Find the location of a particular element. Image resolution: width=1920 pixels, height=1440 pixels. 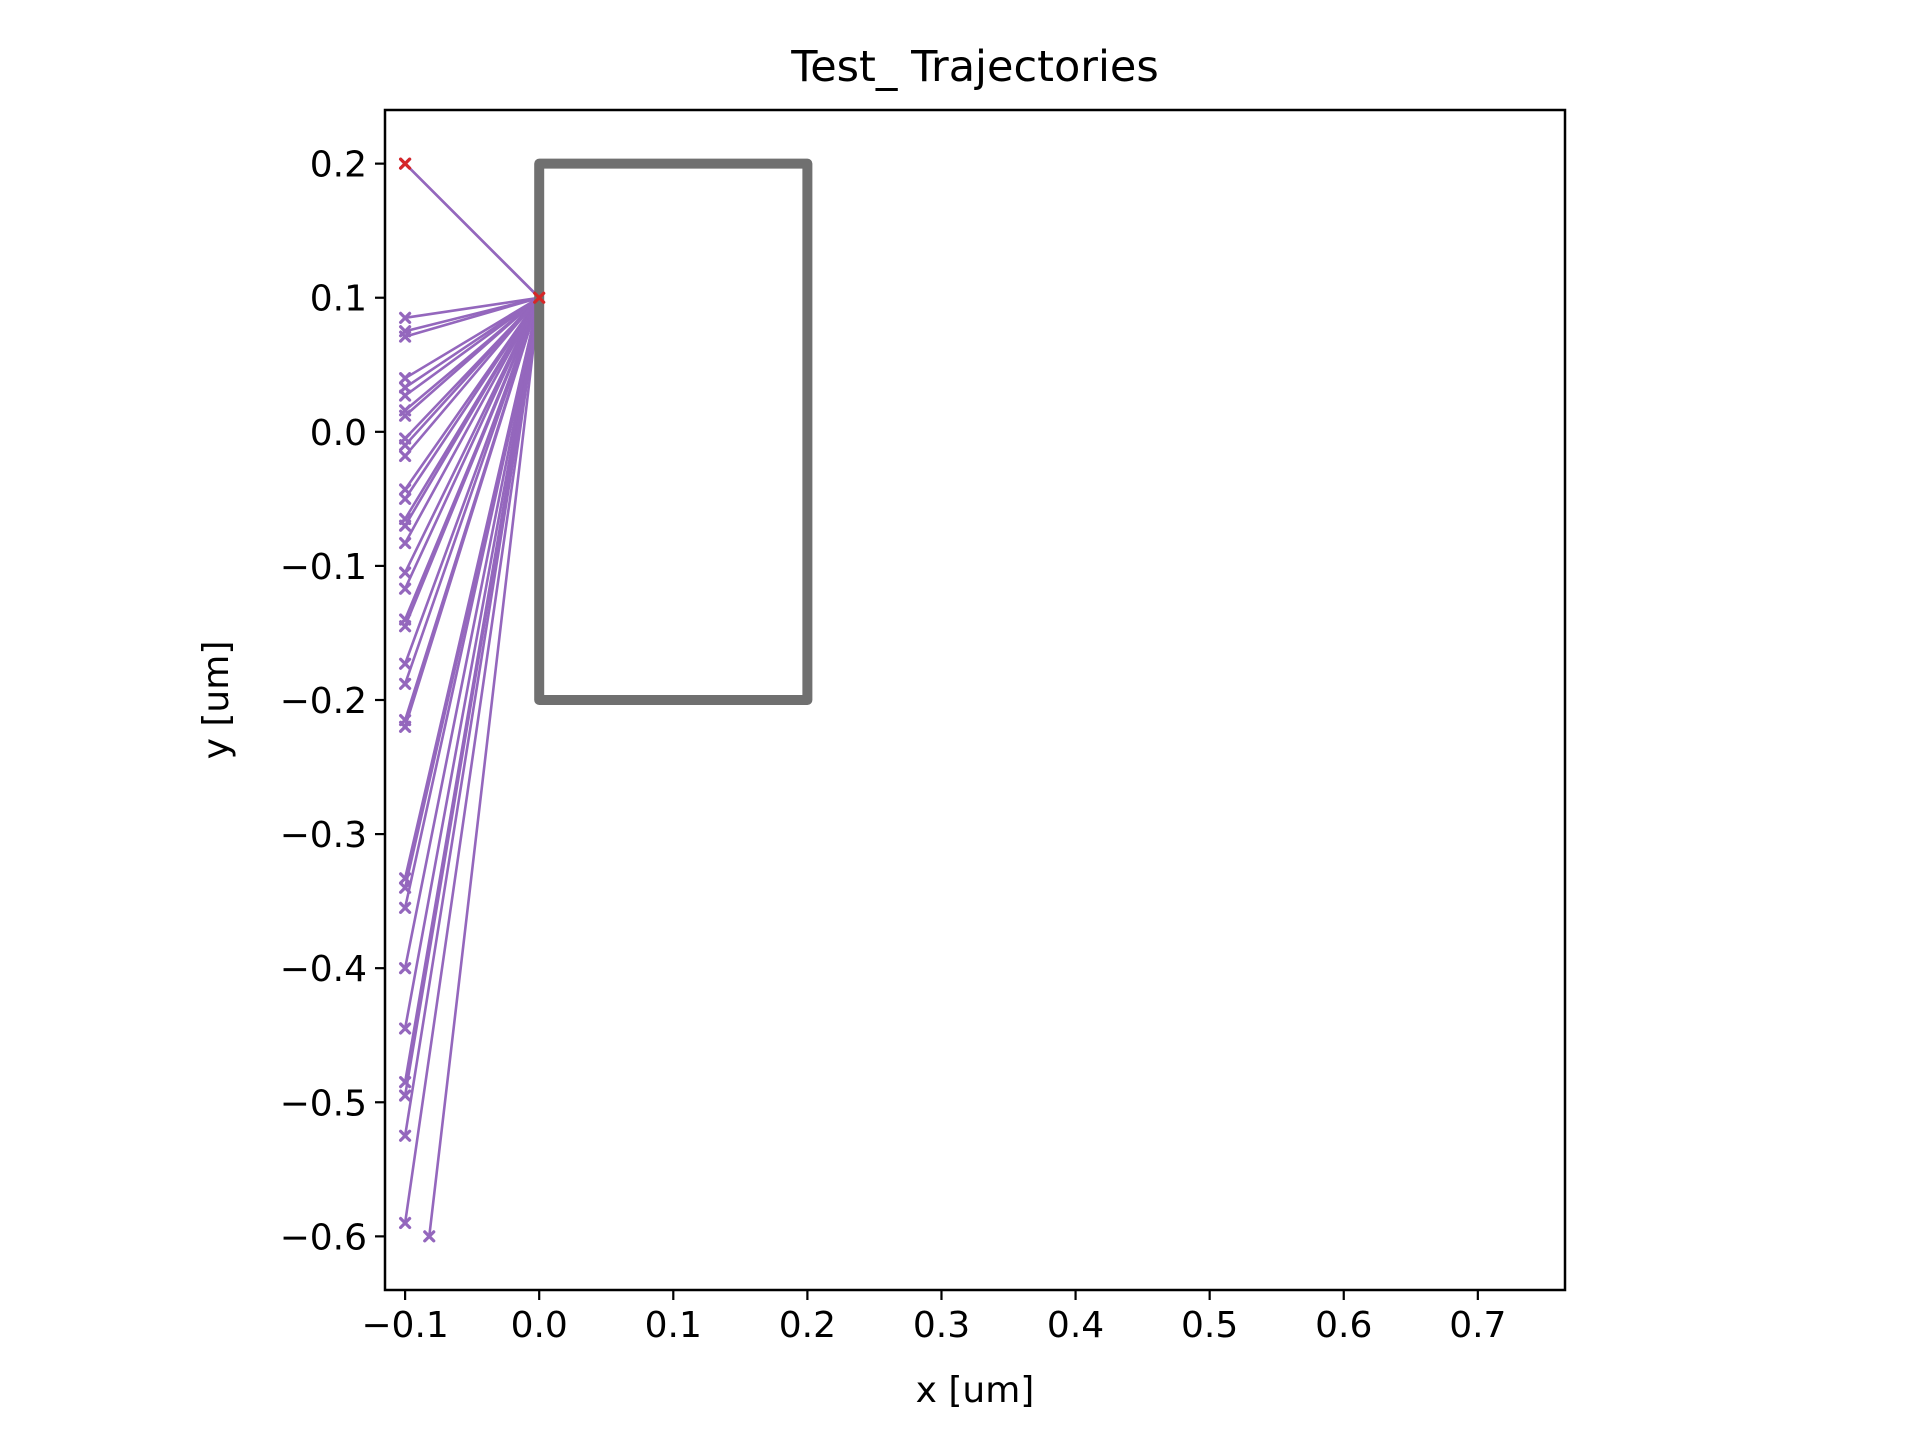

x-tick-label: 0.3 is located at coordinates (941, 1325).